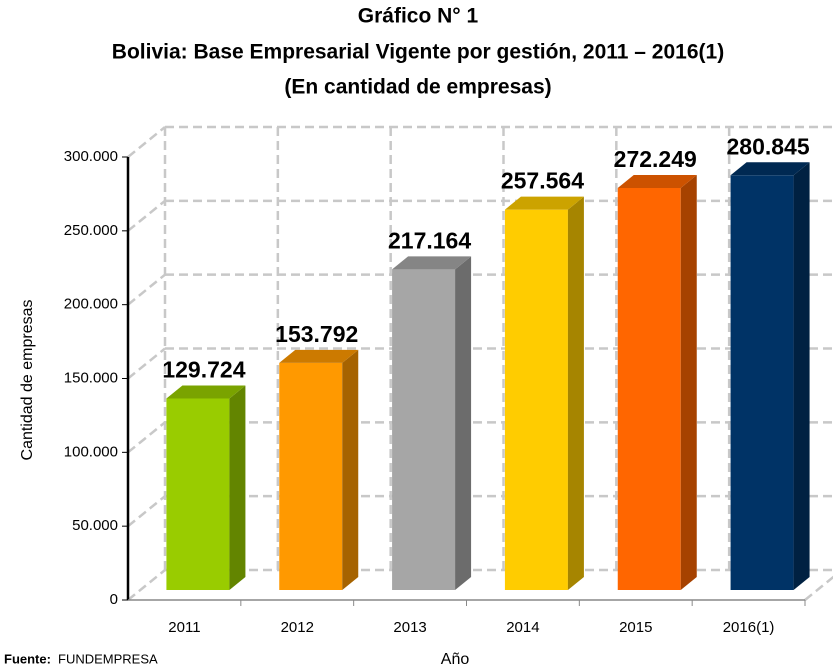 Image resolution: width=833 pixels, height=670 pixels. Describe the element at coordinates (417, 87) in the screenshot. I see `chart-title: (En cantidad de empresas)` at that location.